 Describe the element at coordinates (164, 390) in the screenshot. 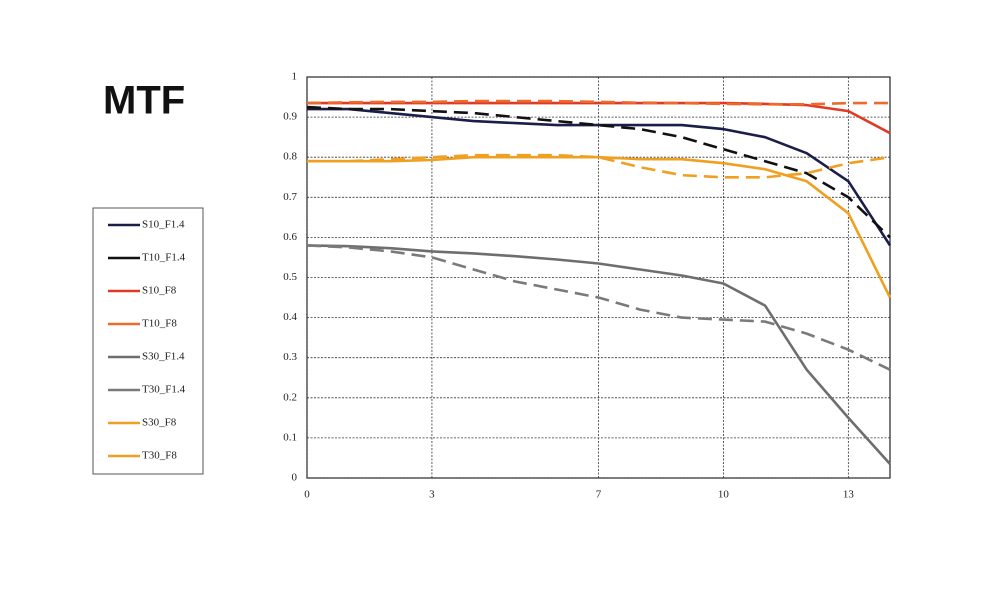

I see `legend-label: T30_F1.4` at that location.